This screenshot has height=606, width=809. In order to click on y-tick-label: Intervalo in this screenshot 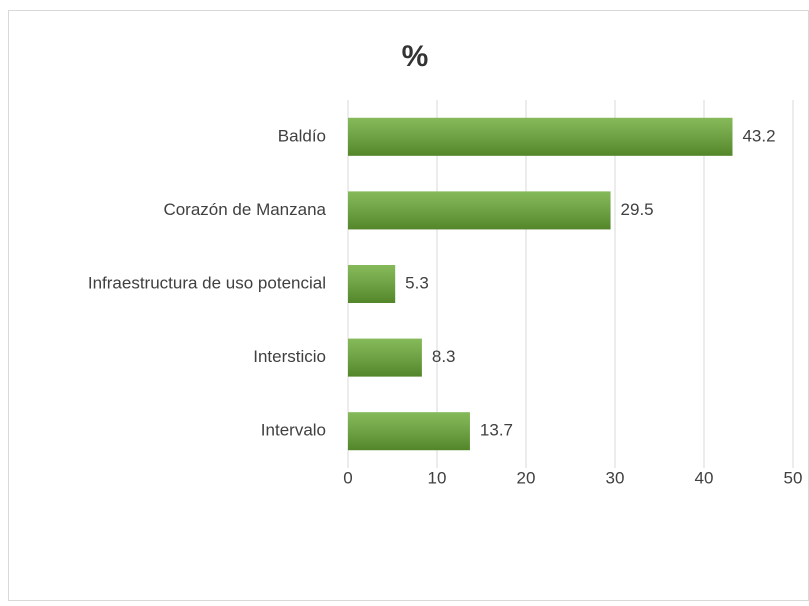, I will do `click(293, 430)`.